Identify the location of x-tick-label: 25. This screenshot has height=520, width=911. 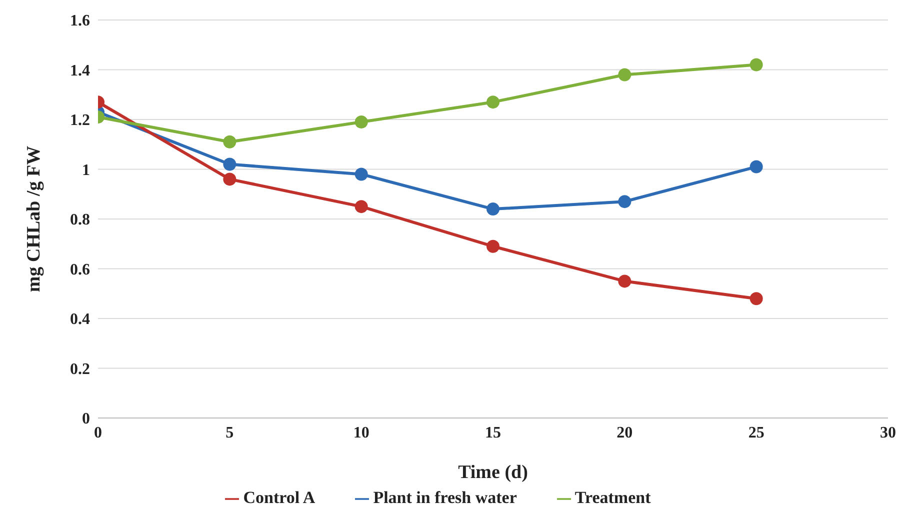
(756, 433).